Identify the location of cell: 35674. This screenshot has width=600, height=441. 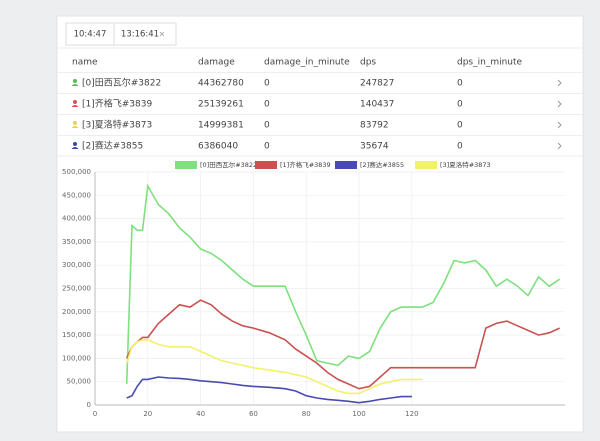
(374, 147).